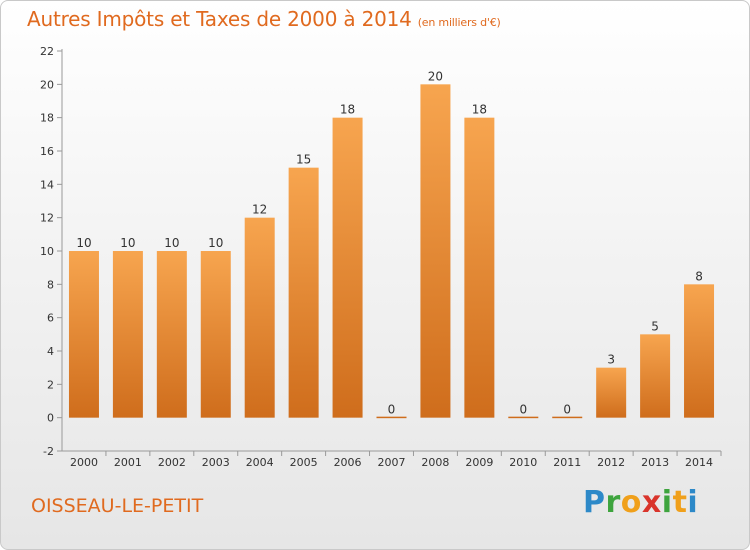 The image size is (750, 550). What do you see at coordinates (304, 462) in the screenshot?
I see `x-tick-label: 2005` at bounding box center [304, 462].